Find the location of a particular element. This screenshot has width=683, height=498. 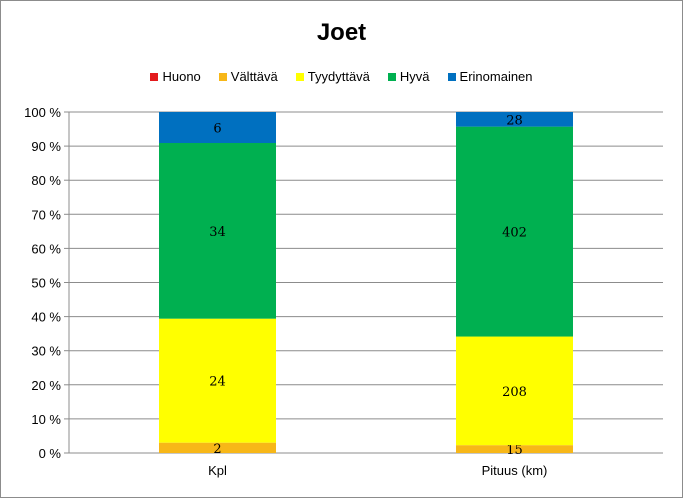

y-tick-label: 10 % is located at coordinates (46, 419).